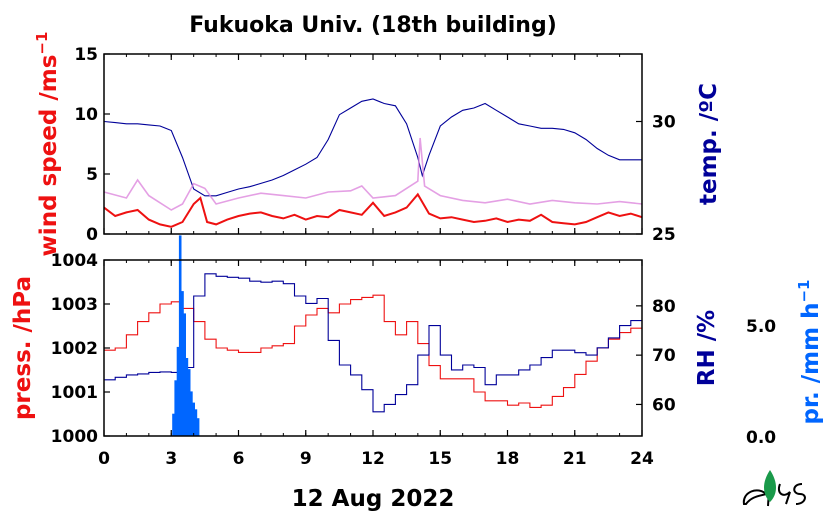 The image size is (834, 520). Describe the element at coordinates (373, 25) in the screenshot. I see `chart-title: Fukuoka Univ. (18th building)` at that location.